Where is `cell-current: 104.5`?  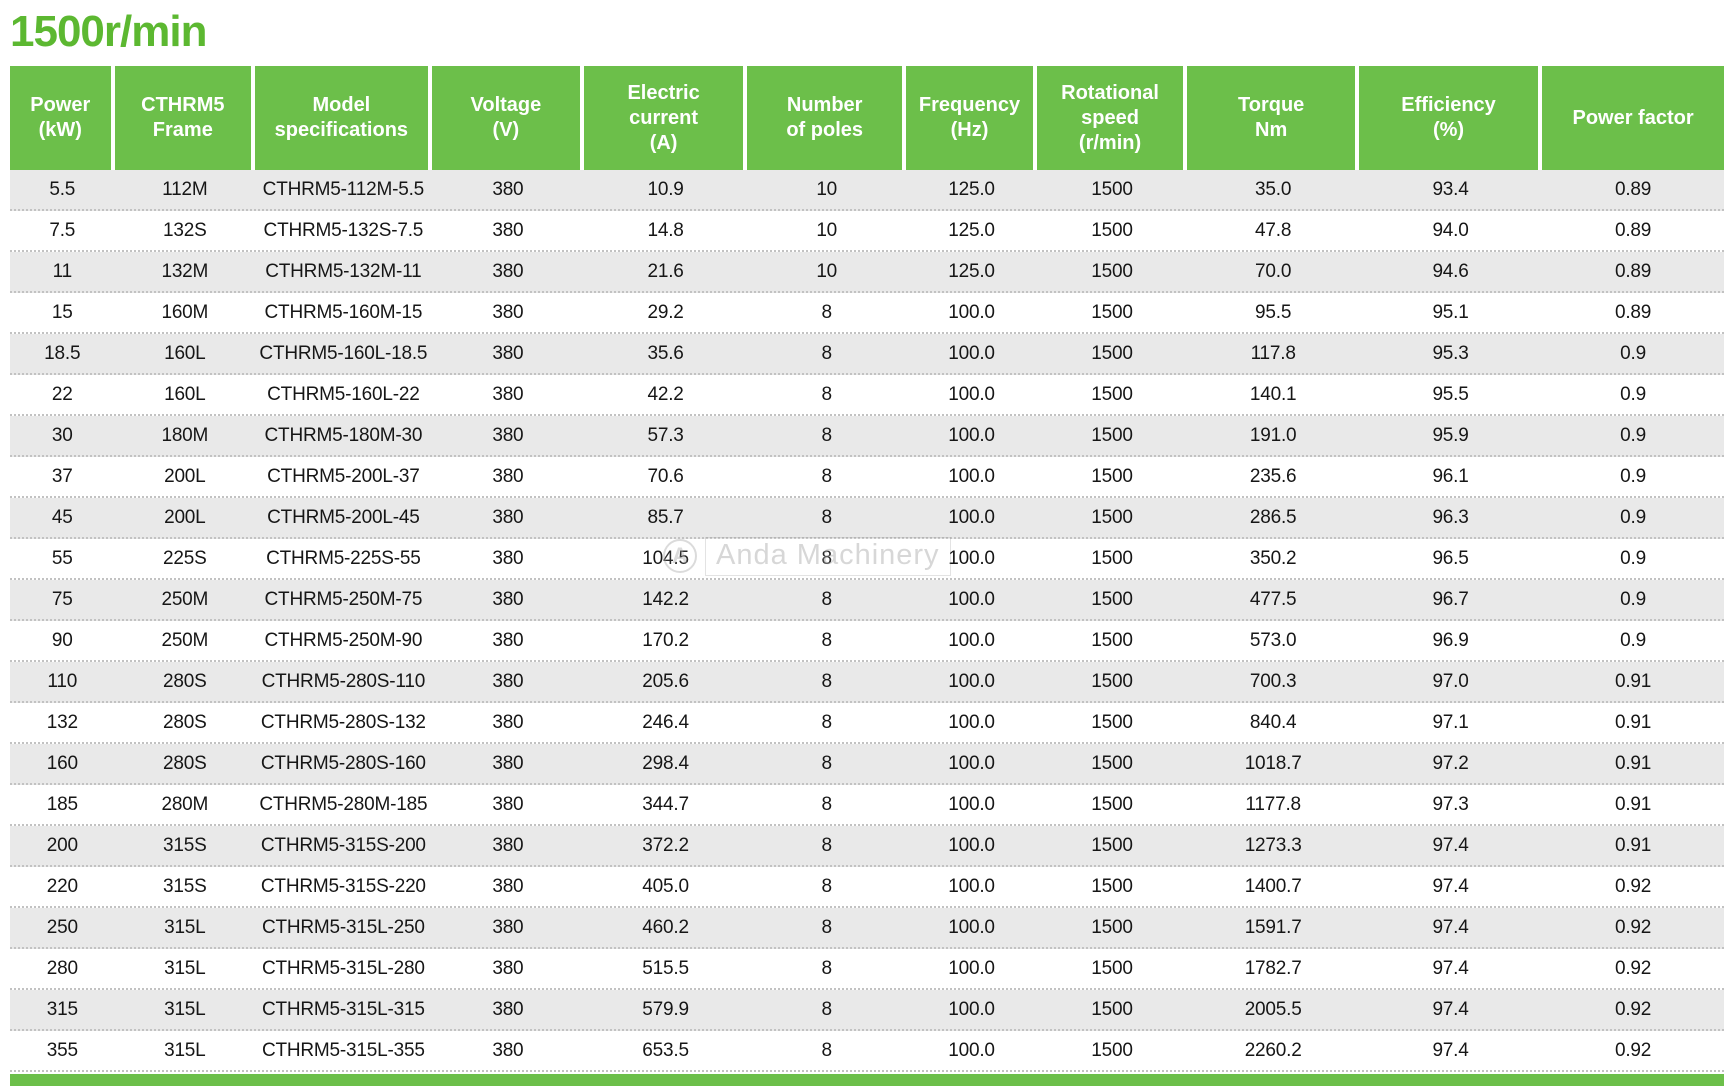 cell-current: 104.5 is located at coordinates (665, 558).